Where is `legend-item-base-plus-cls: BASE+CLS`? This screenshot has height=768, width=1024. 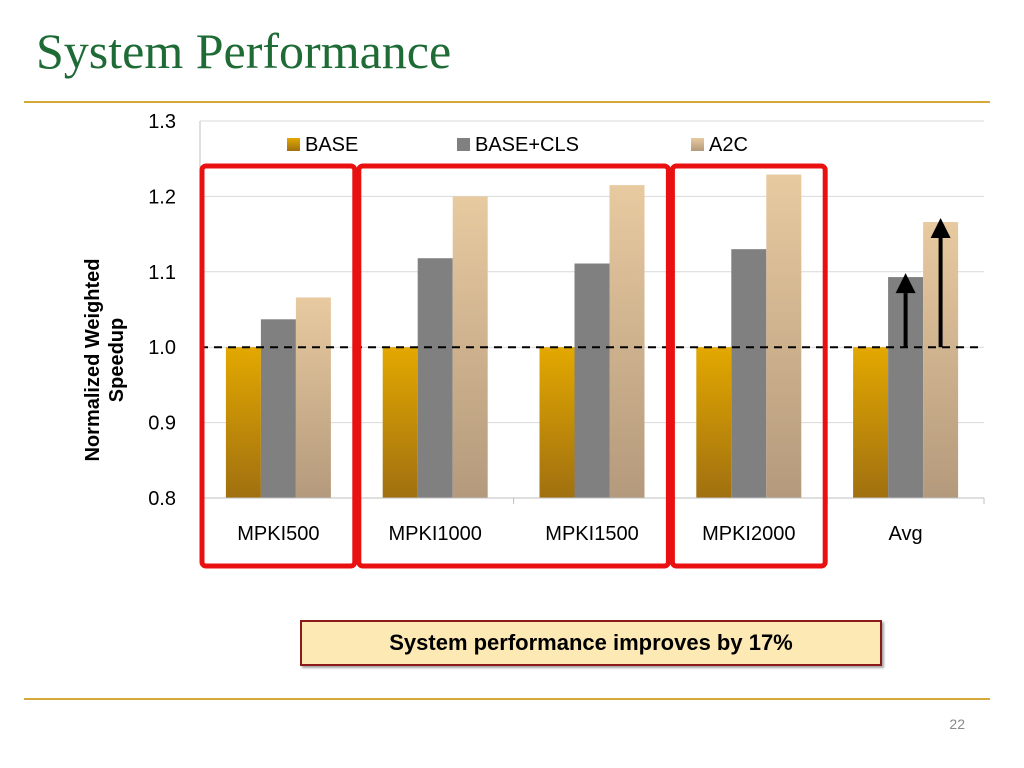 legend-item-base-plus-cls: BASE+CLS is located at coordinates (518, 145).